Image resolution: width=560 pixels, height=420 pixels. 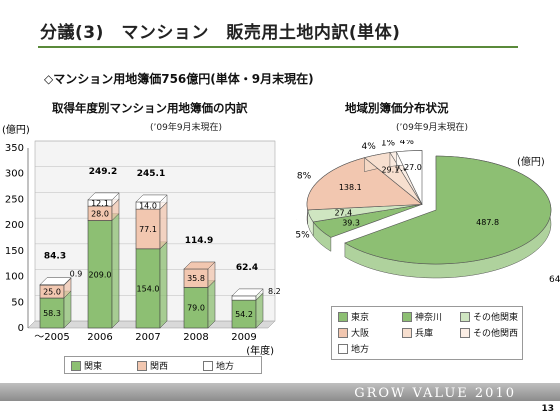 What do you see at coordinates (496, 334) in the screenshot?
I see `legend-label: その他関西` at bounding box center [496, 334].